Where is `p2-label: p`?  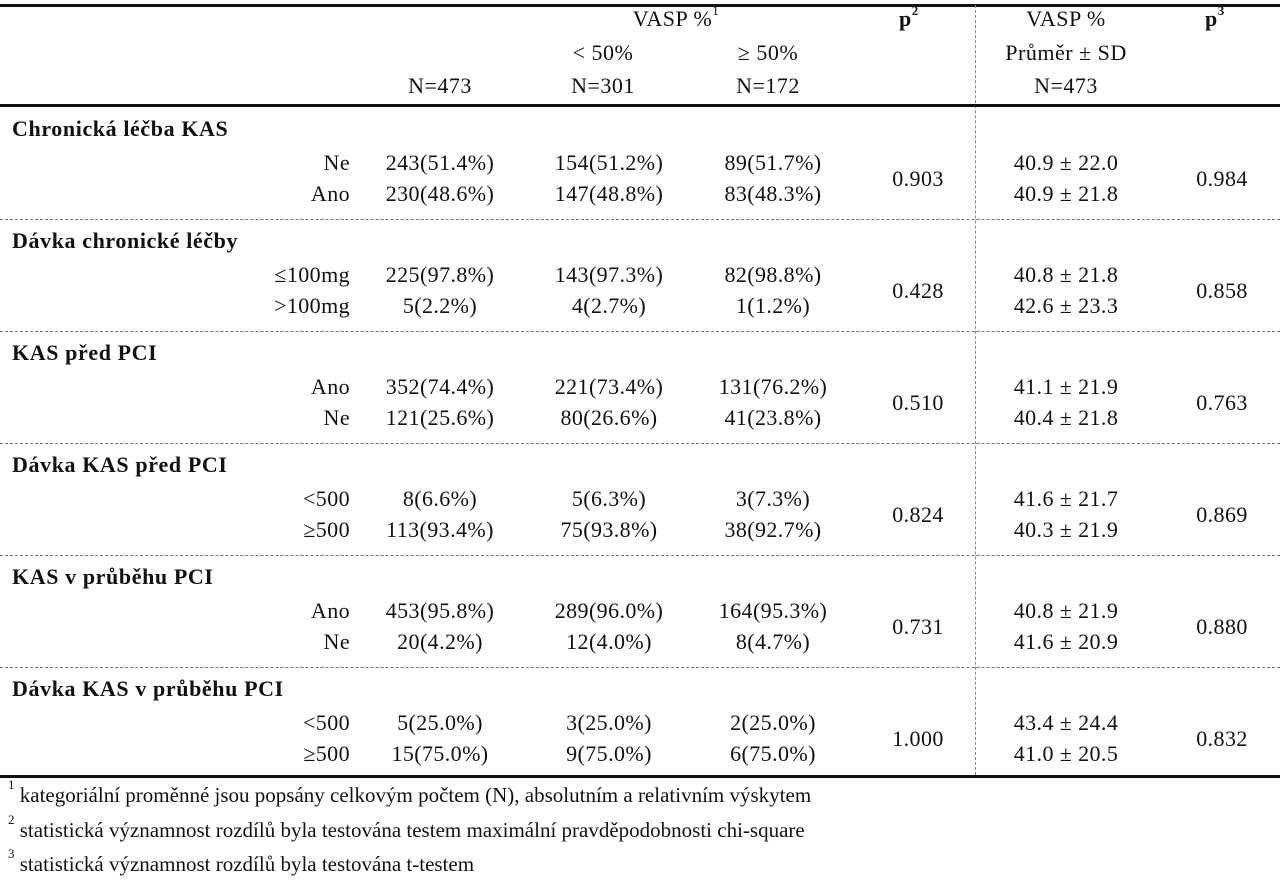
p2-label: p is located at coordinates (905, 18).